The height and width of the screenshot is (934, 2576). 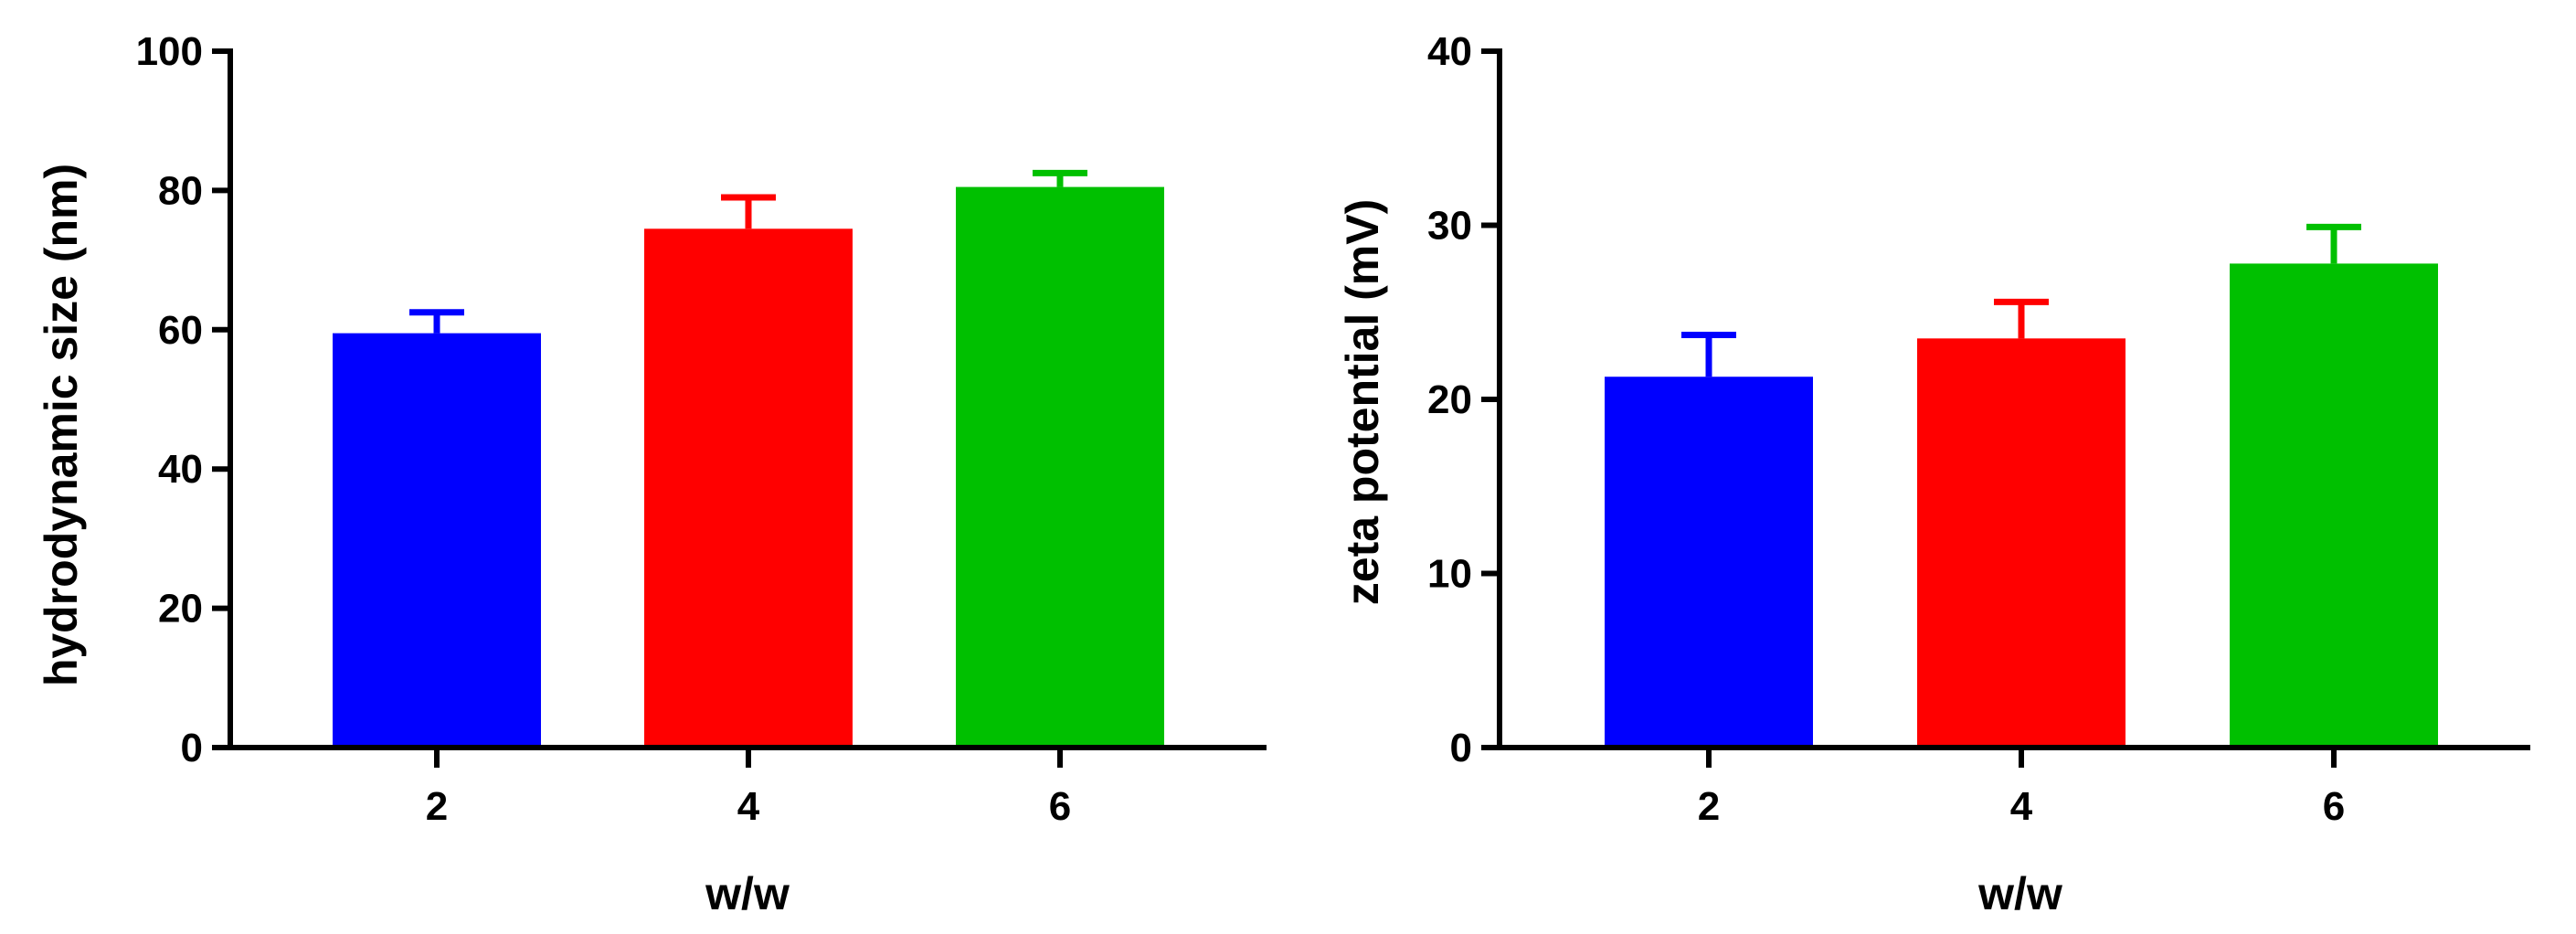 I want to click on y-tick-label: 100, so click(x=169, y=51).